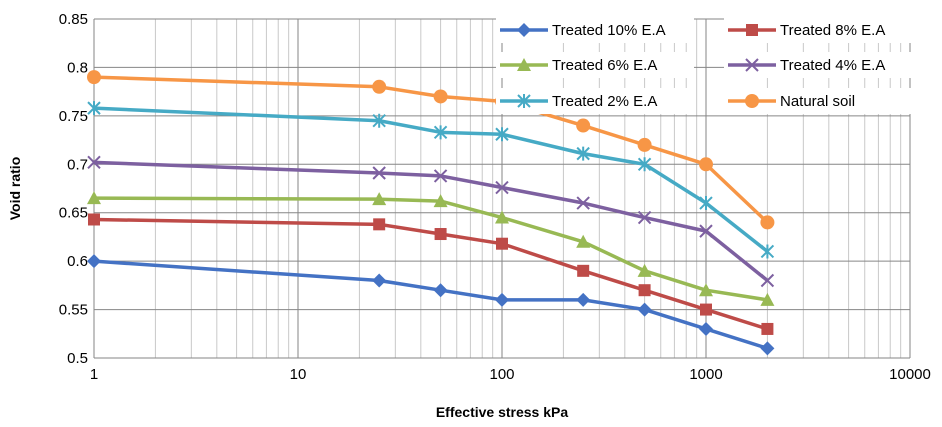 This screenshot has width=942, height=427. What do you see at coordinates (77, 358) in the screenshot?
I see `y-tick-label: 0.5` at bounding box center [77, 358].